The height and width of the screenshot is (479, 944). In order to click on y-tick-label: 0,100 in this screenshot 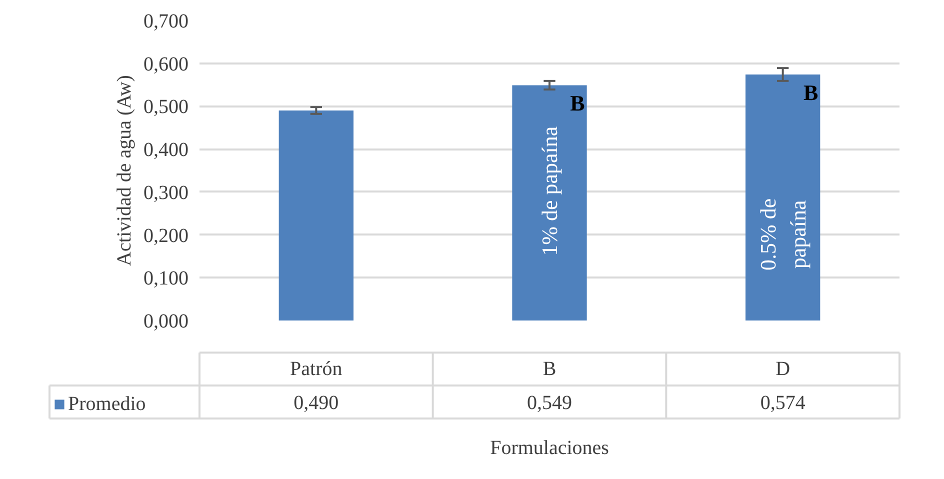, I will do `click(166, 279)`.